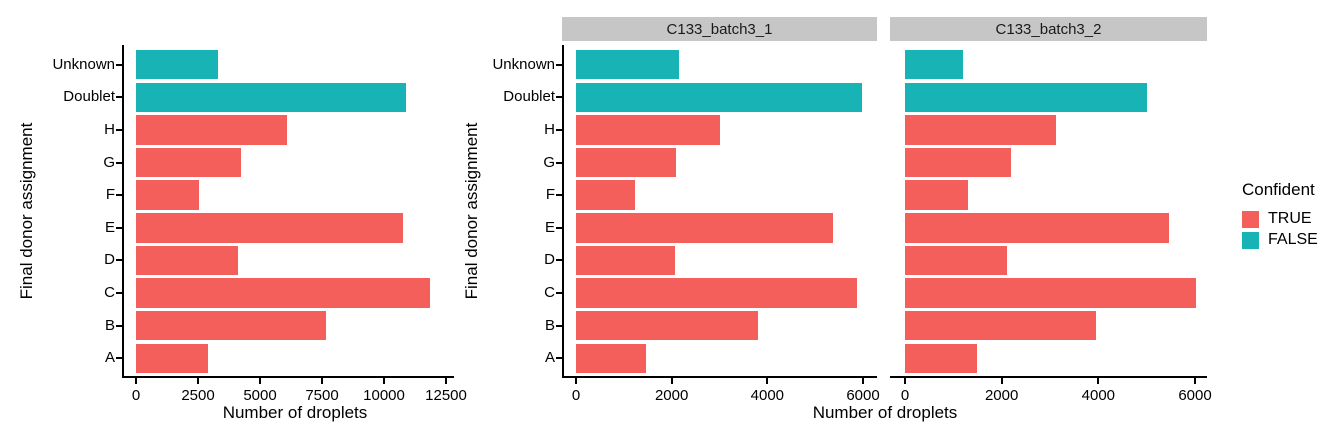 The image size is (1344, 447). Describe the element at coordinates (295, 412) in the screenshot. I see `x-axis-title-overall: Number of droplets` at that location.